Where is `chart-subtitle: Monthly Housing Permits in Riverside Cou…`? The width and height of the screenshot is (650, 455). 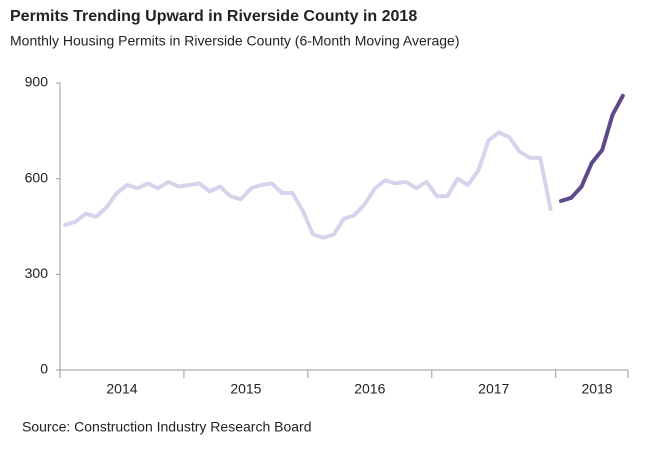 chart-subtitle: Monthly Housing Permits in Riverside Cou… is located at coordinates (235, 41).